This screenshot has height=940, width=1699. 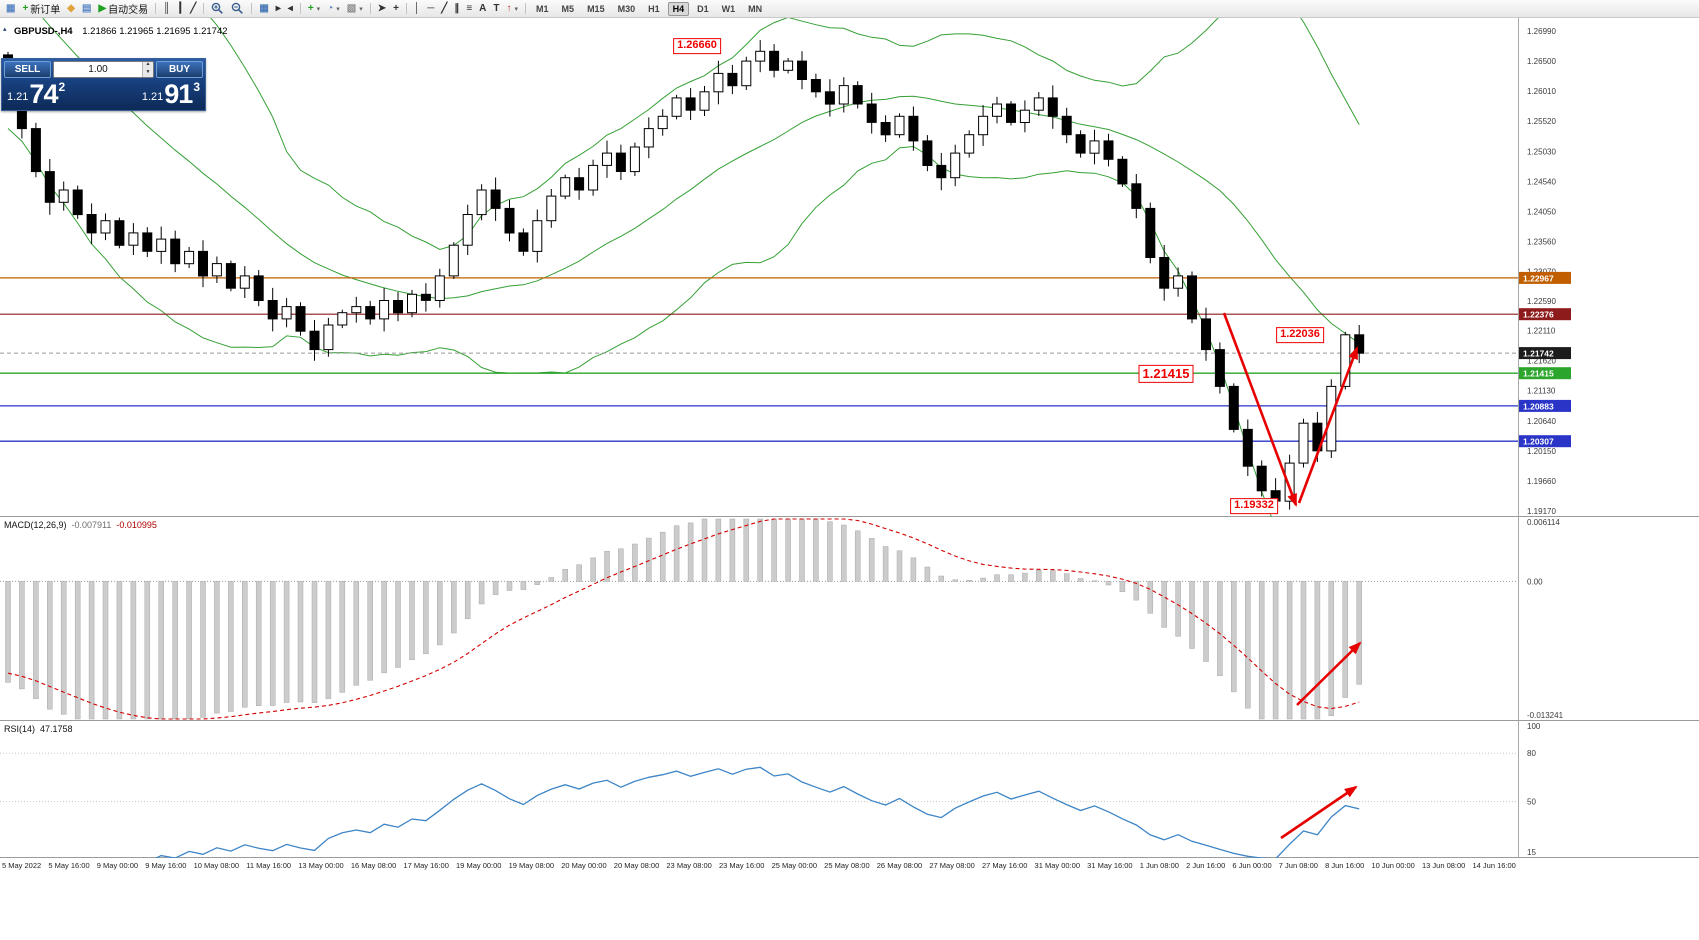 I want to click on toolbar-items: ▦ + 新订单 ◆ ▤ ▶ 自动交易 ║ ┃ ╱ ▦ ▸ ◂ + ▾ ◔ ▾ ▧ ▾ ➤ + │ ─ ╱ ∥ ≡ A T ↑ ▾, so click(x=266, y=8).